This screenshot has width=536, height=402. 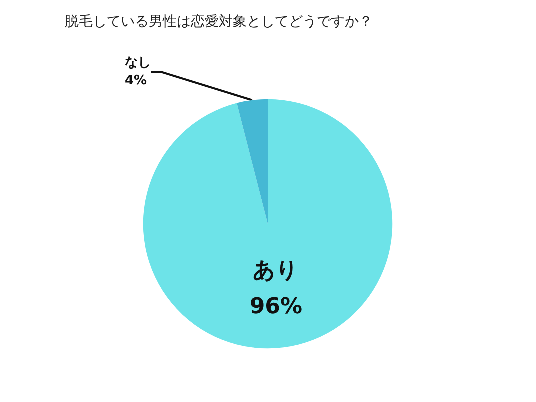 I want to click on chart-title: 脱毛している男性は恋愛対象としてどうですか？, so click(x=219, y=22).